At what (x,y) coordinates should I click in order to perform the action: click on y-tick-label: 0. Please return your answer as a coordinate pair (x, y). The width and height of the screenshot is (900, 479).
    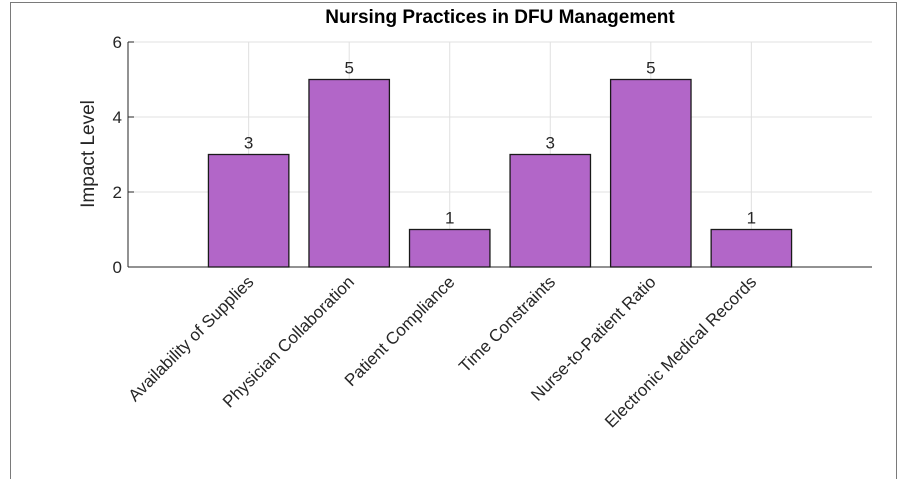
    Looking at the image, I should click on (117, 267).